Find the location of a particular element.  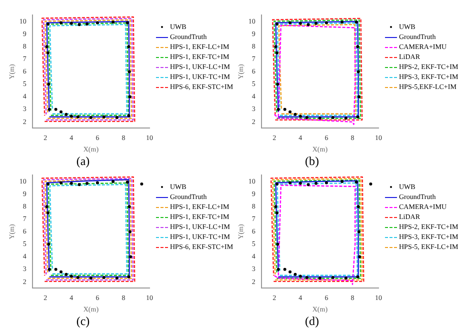

text: (c) is located at coordinates (83, 321).